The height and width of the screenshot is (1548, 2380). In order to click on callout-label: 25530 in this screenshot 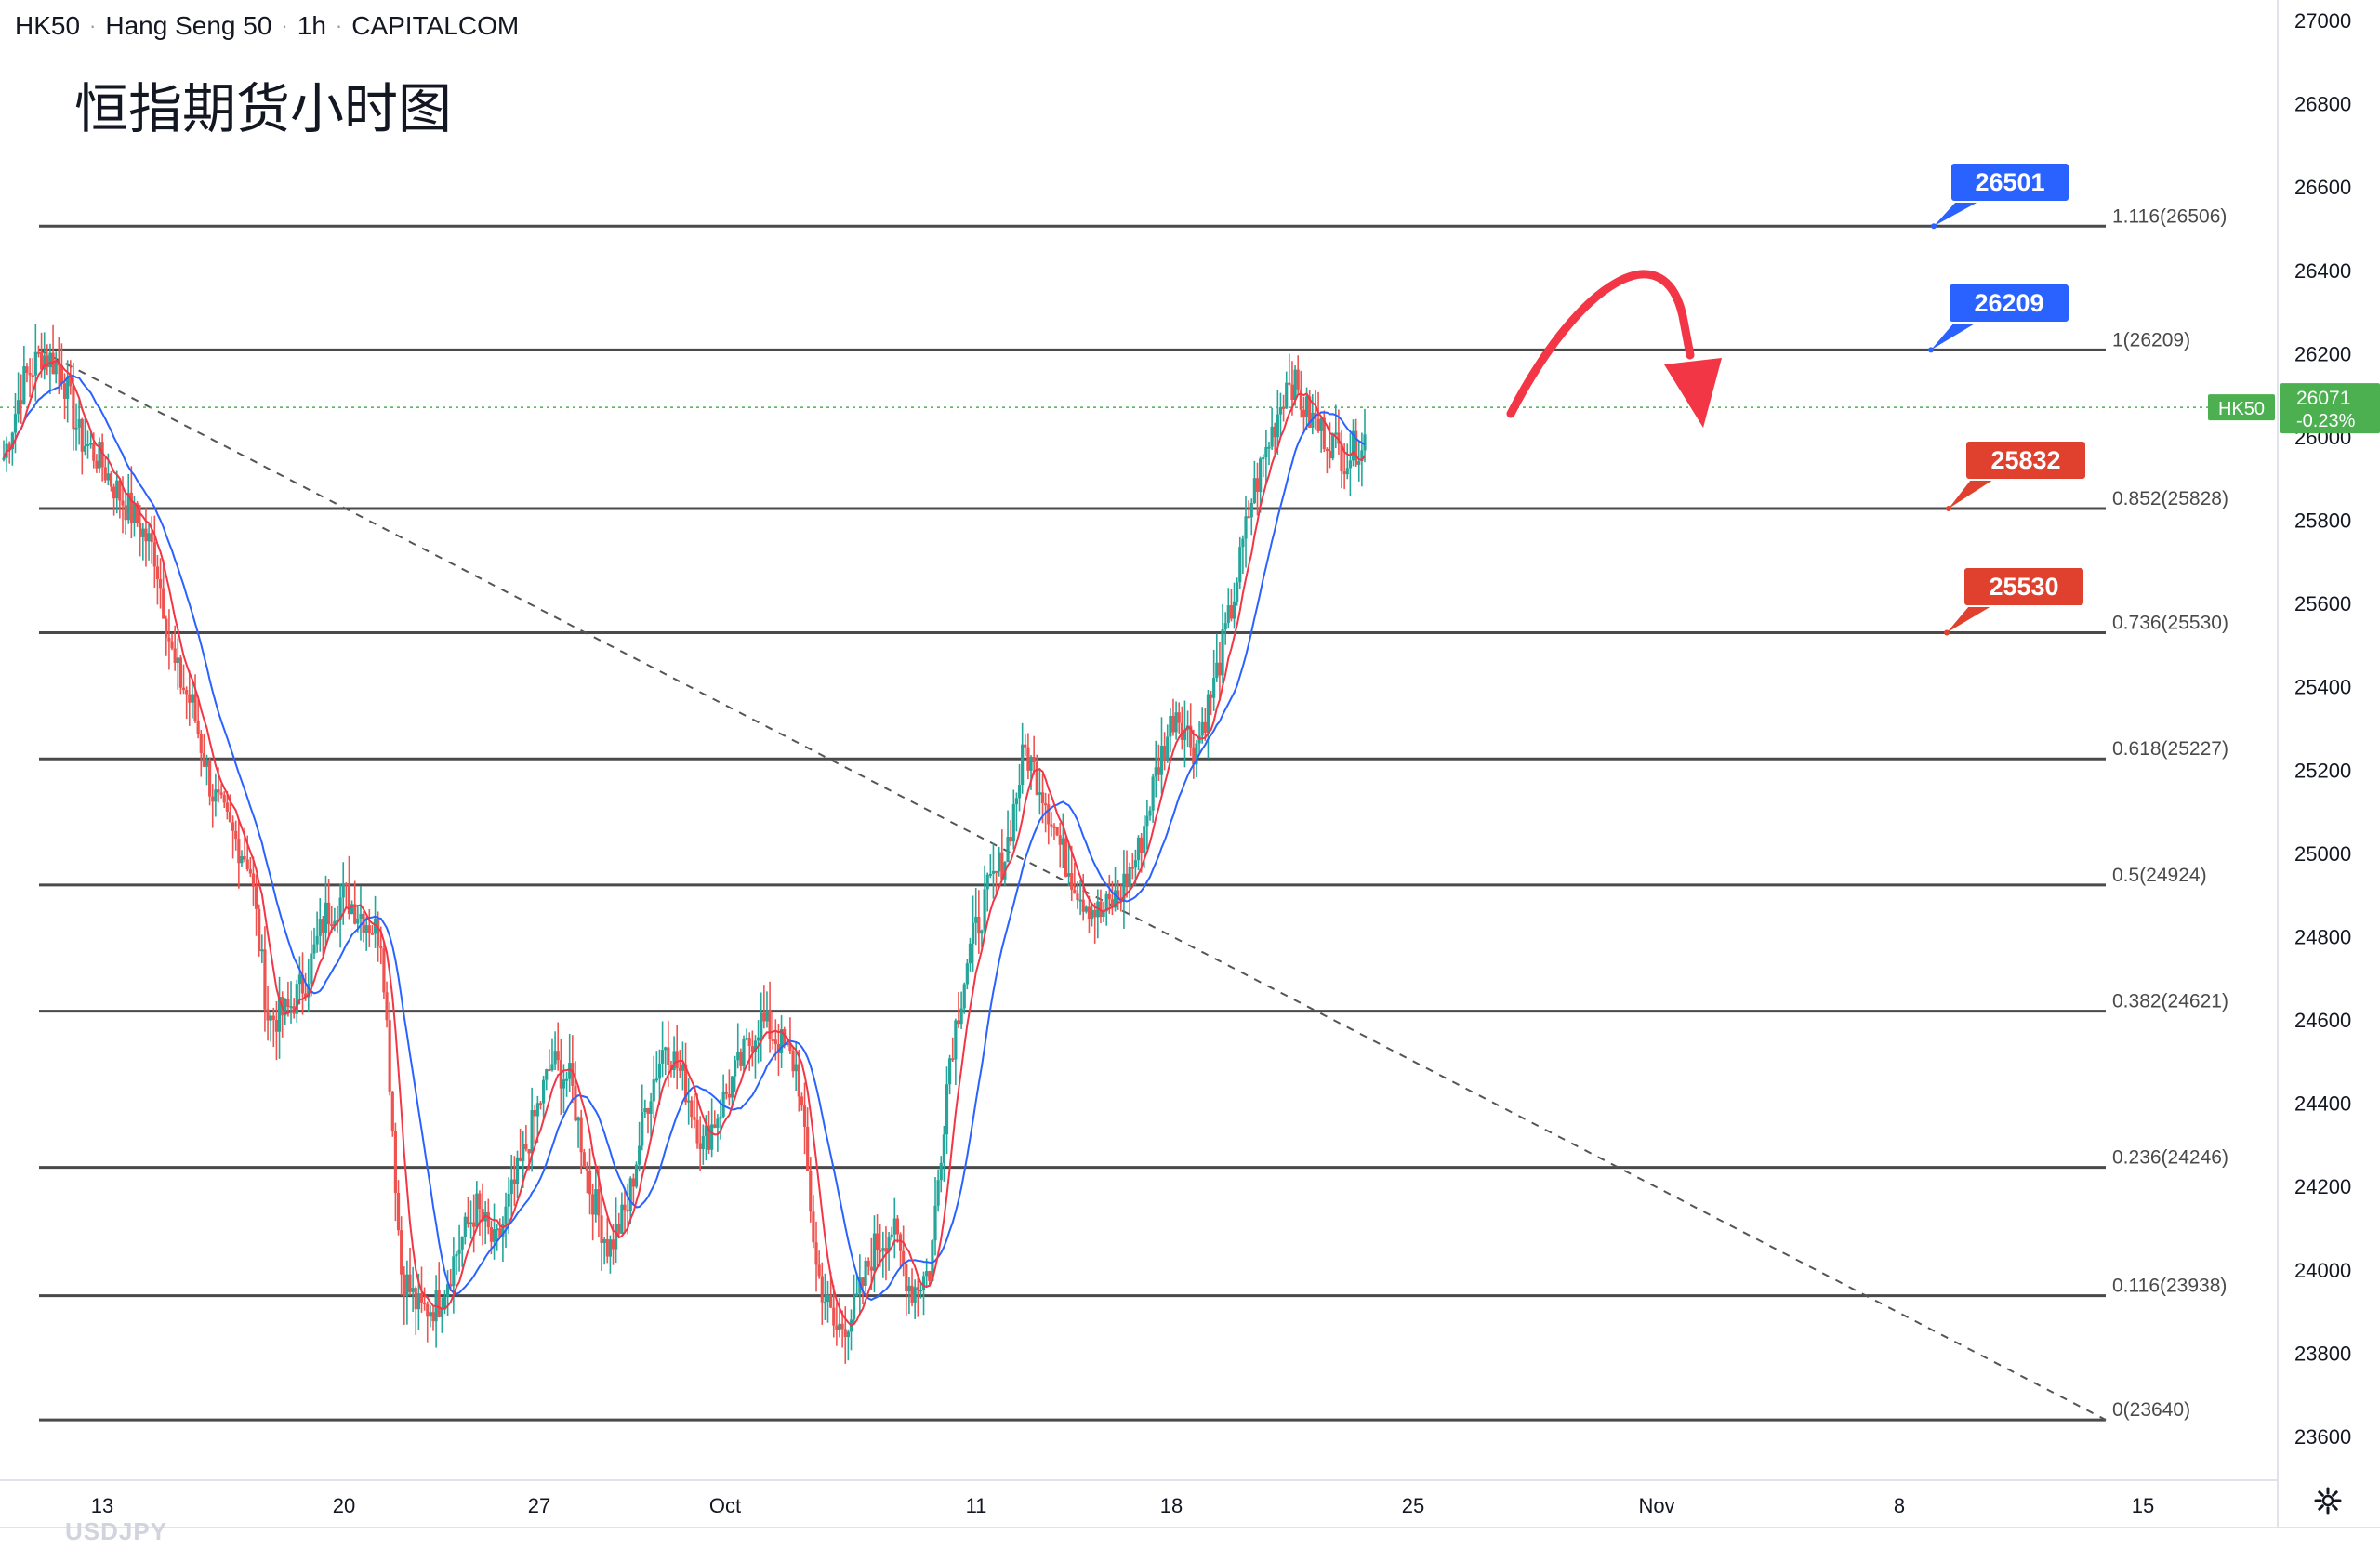, I will do `click(2023, 587)`.